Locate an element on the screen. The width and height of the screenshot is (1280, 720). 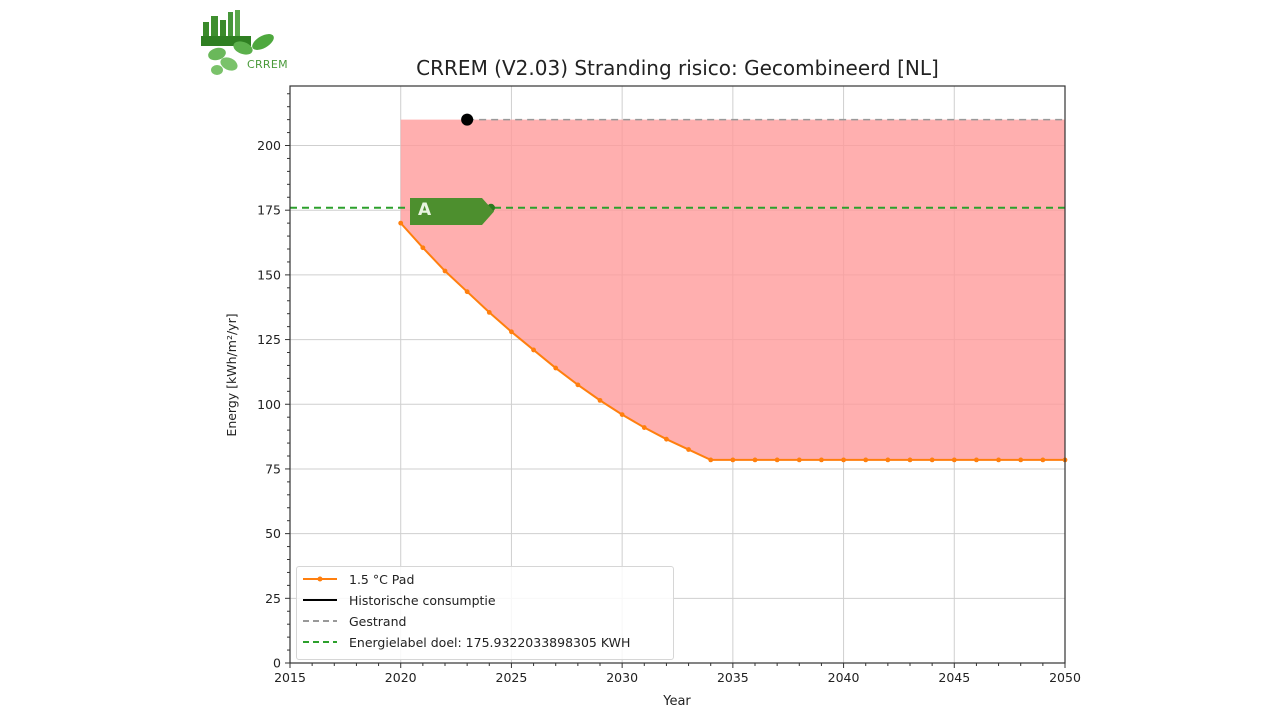
energy-label-badge: A is located at coordinates (452, 211).